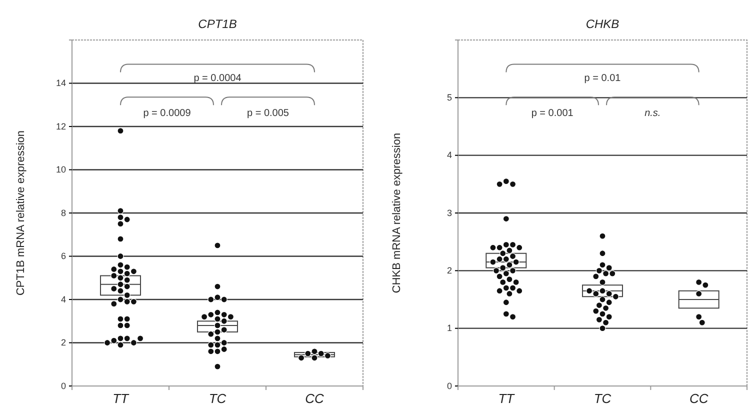 The height and width of the screenshot is (415, 750). What do you see at coordinates (552, 114) in the screenshot?
I see `annotation: p = 0.001` at bounding box center [552, 114].